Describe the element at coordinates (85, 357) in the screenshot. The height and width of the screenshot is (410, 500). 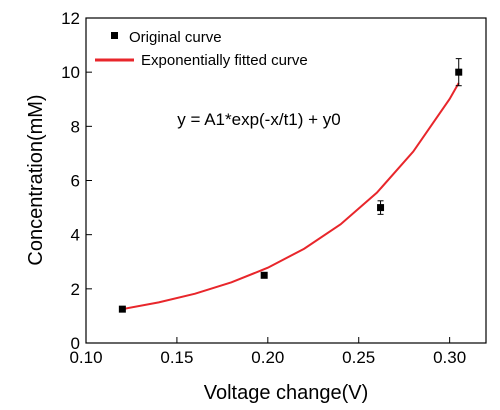
I see `x-tick-label: 0.10` at that location.